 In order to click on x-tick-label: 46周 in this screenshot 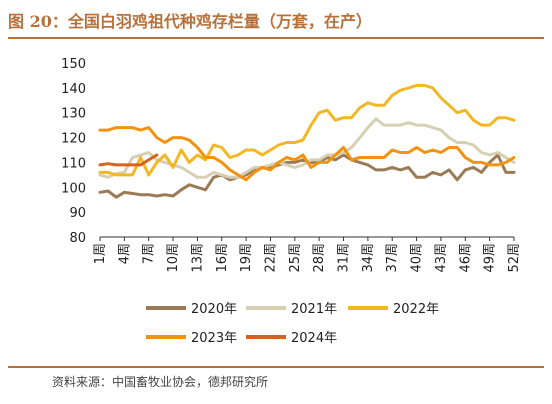, I will do `click(465, 258)`.